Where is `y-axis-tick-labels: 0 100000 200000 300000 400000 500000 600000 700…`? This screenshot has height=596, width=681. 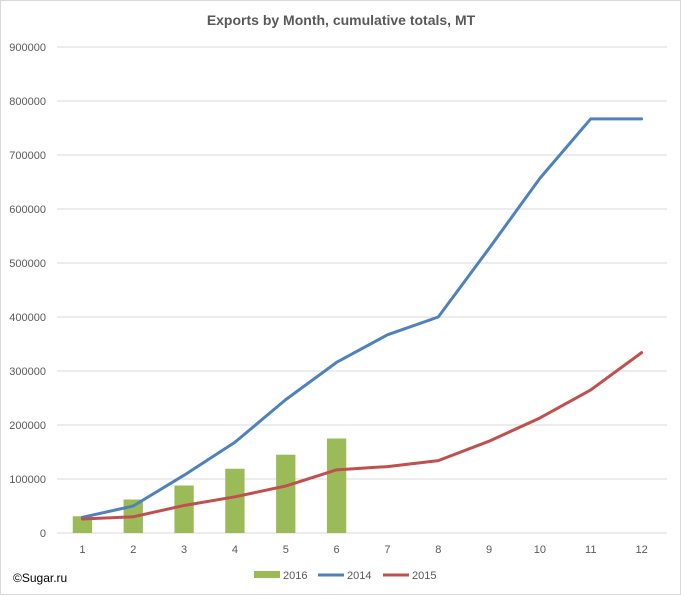
y-axis-tick-labels: 0 100000 200000 300000 400000 500000 600000 700… is located at coordinates (27, 291).